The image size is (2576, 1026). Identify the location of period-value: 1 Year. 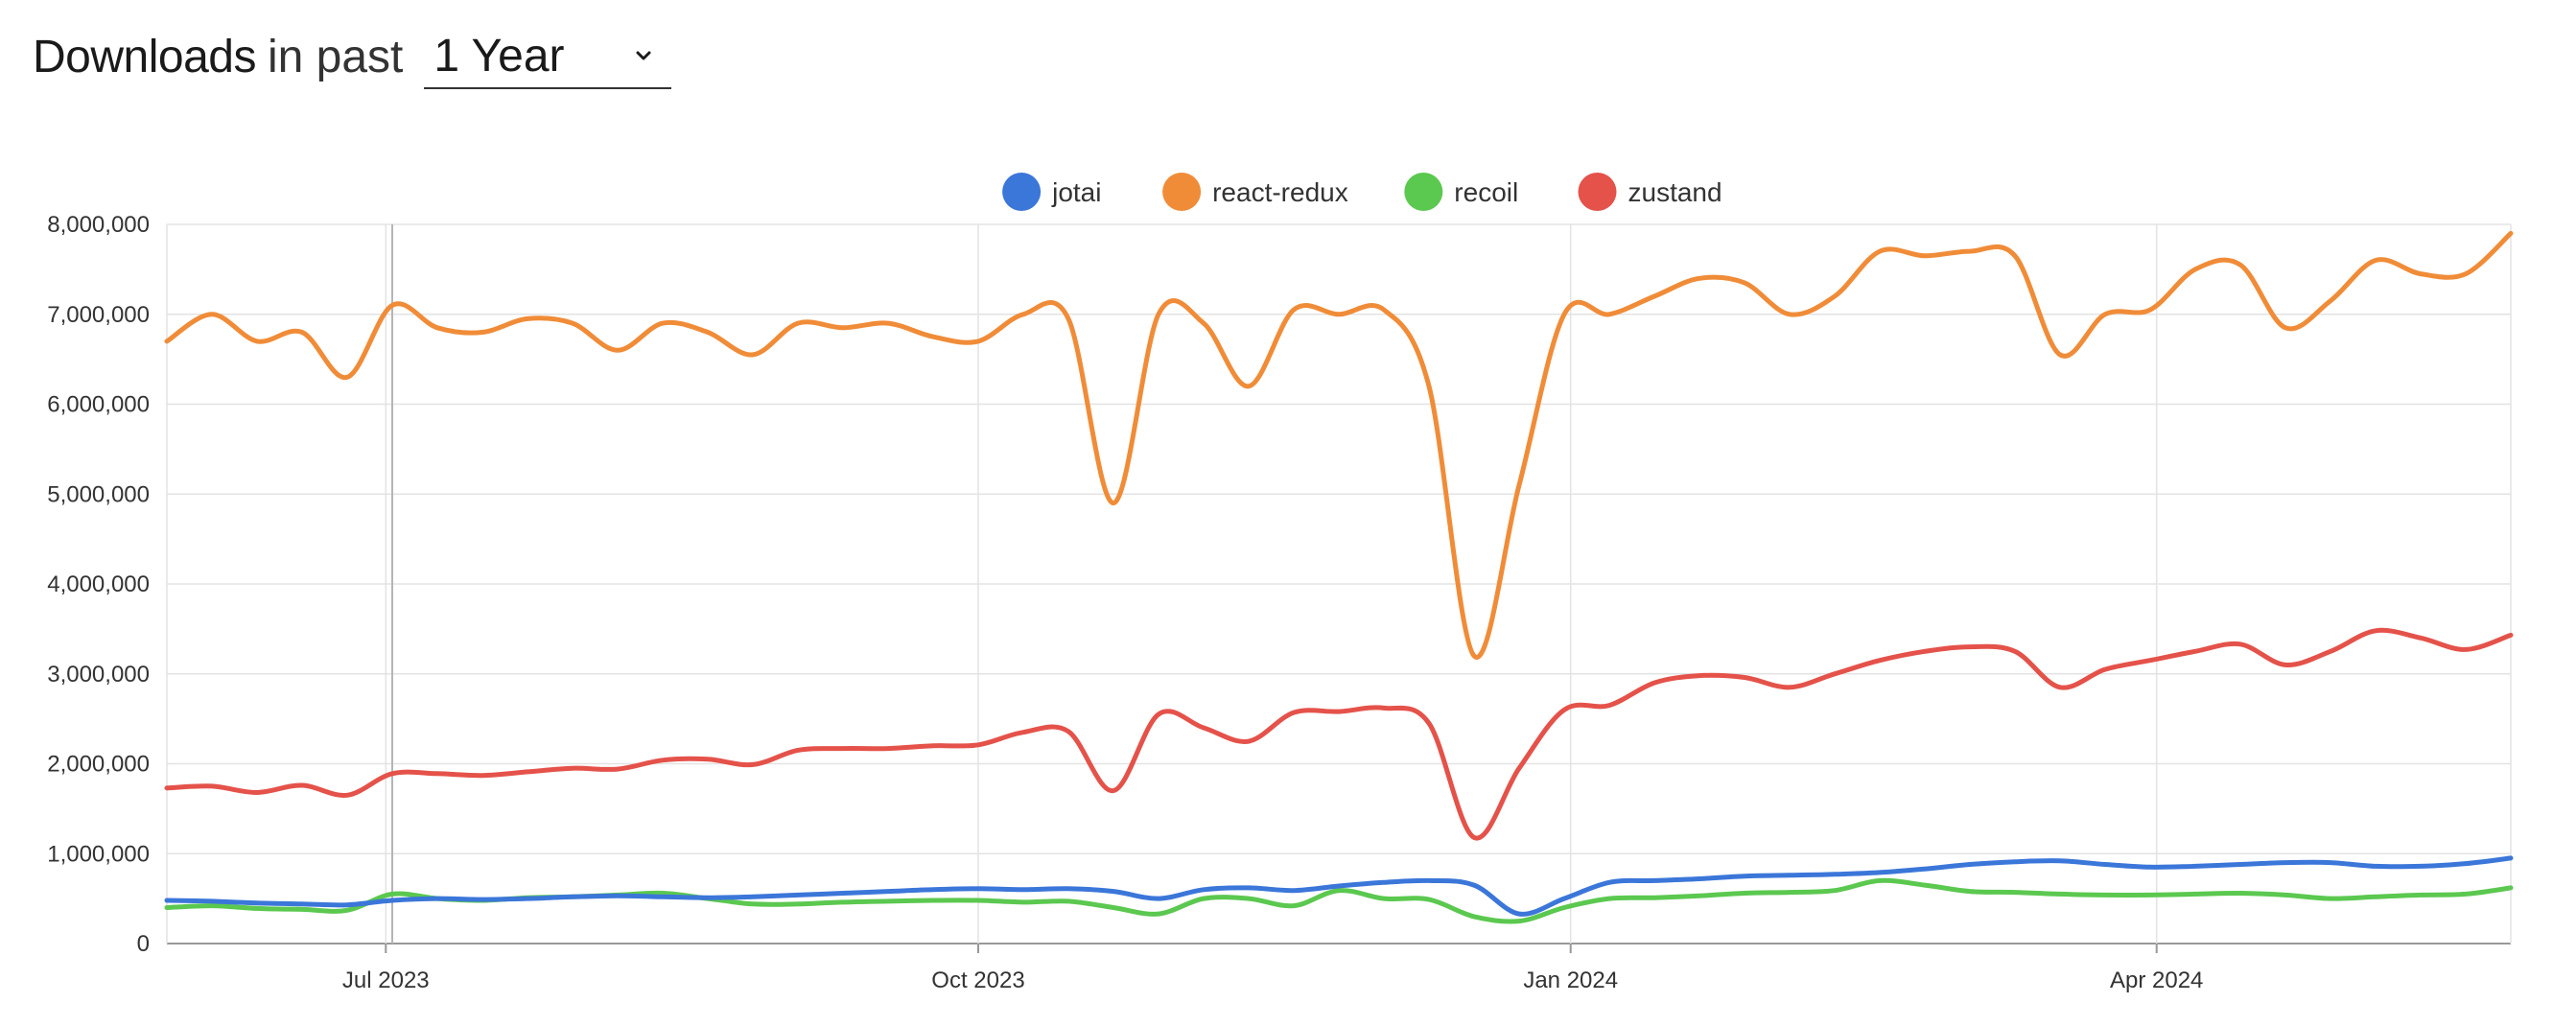
(499, 56).